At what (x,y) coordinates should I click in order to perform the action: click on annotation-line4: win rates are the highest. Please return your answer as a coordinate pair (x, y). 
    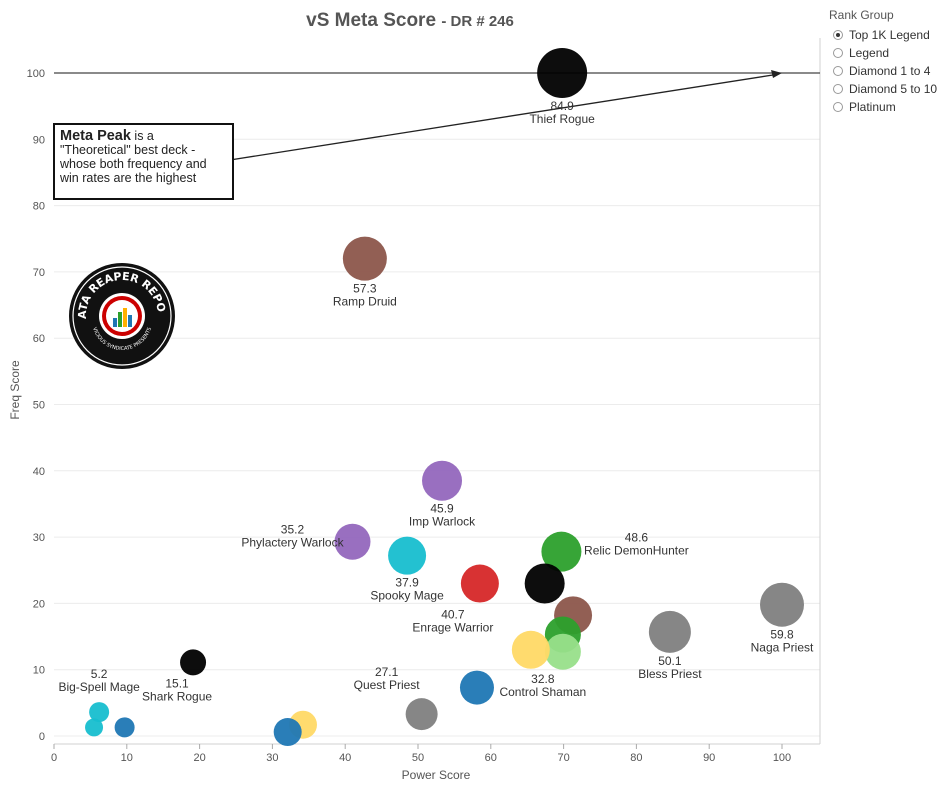
    Looking at the image, I should click on (128, 178).